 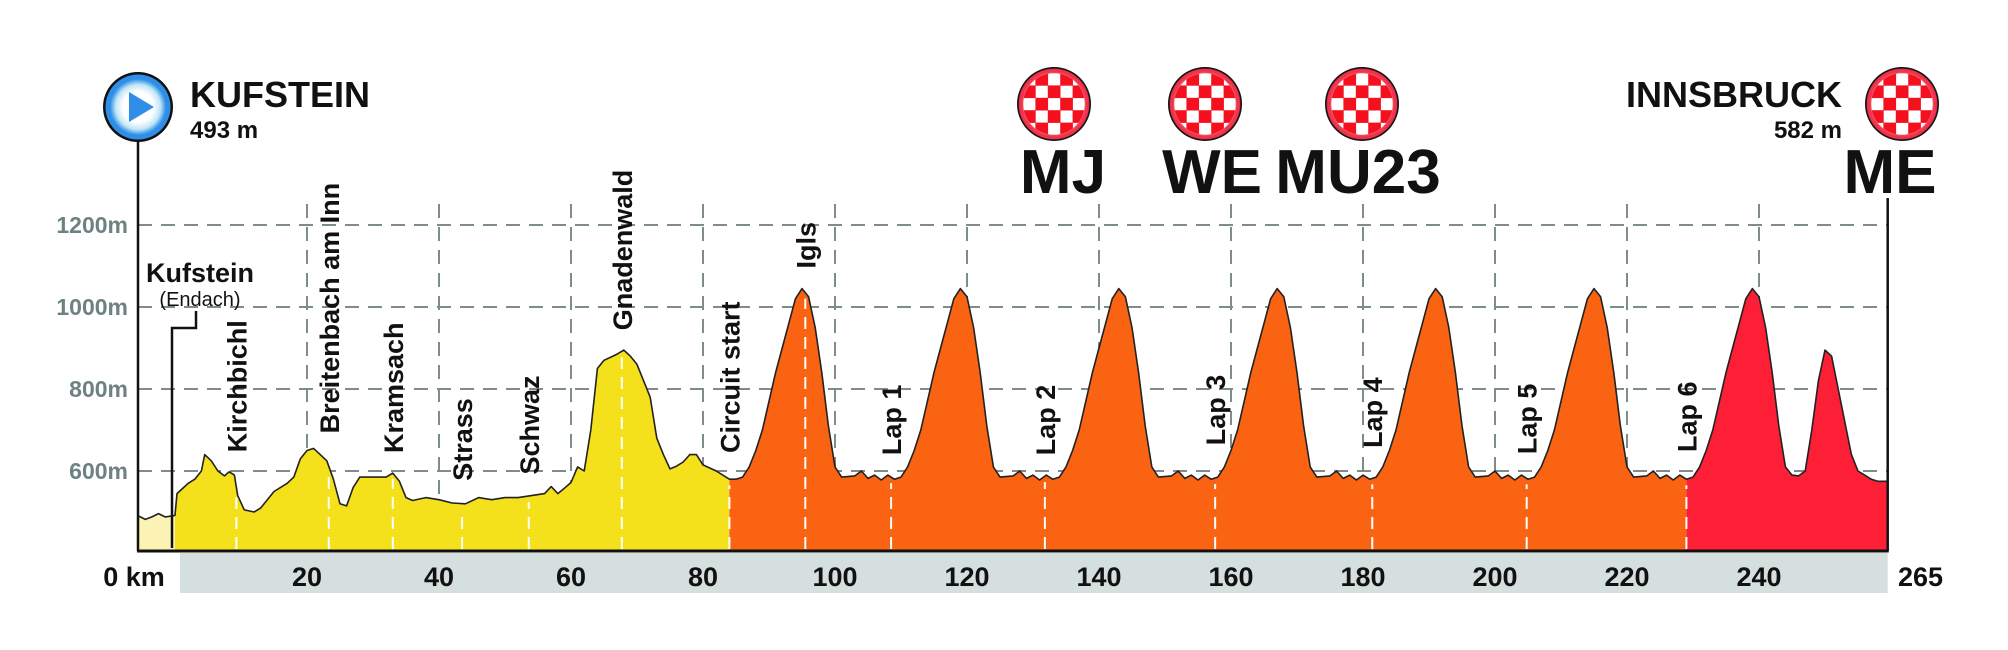 What do you see at coordinates (1046, 420) in the screenshot?
I see `place-label: Lap 2` at bounding box center [1046, 420].